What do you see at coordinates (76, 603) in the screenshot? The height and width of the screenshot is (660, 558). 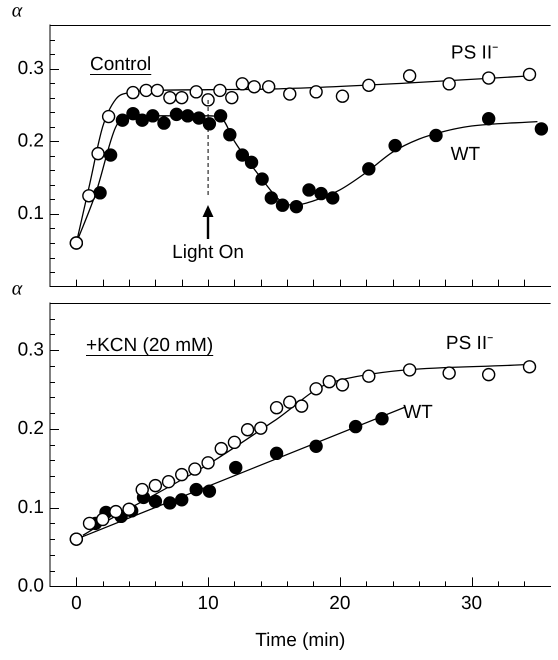 I see `x-tick-label: 0` at bounding box center [76, 603].